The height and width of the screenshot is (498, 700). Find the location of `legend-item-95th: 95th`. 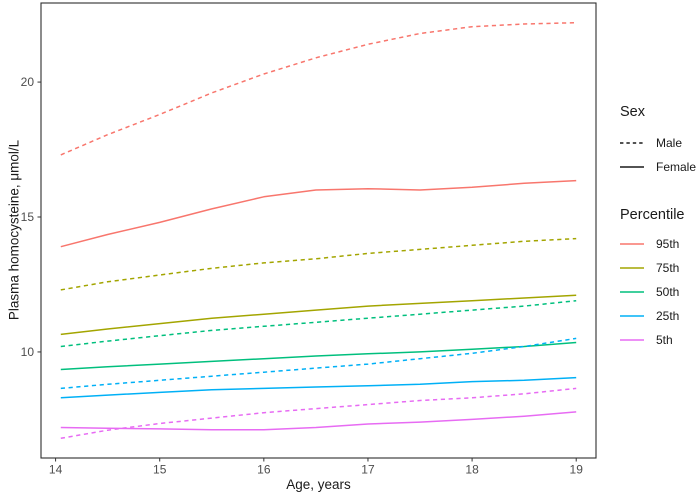

legend-item-95th: 95th is located at coordinates (660, 244).